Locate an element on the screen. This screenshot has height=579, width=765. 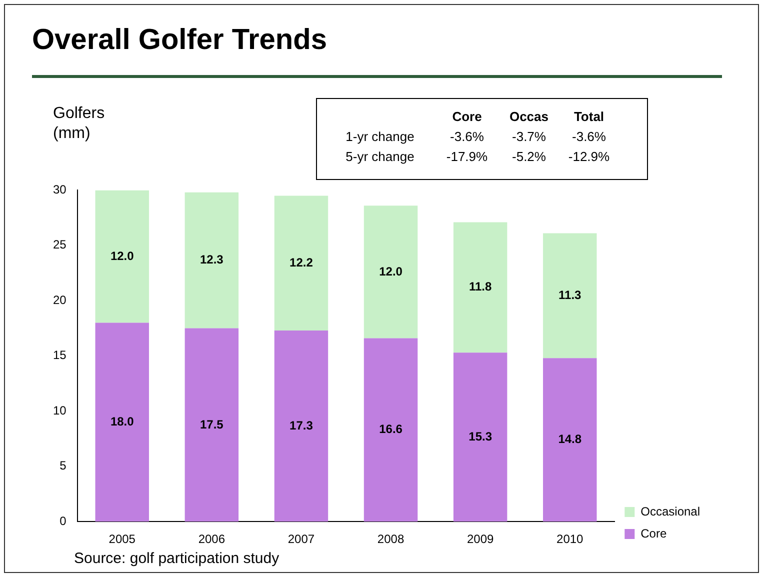
y-tick-label: 10 is located at coordinates (59, 410).